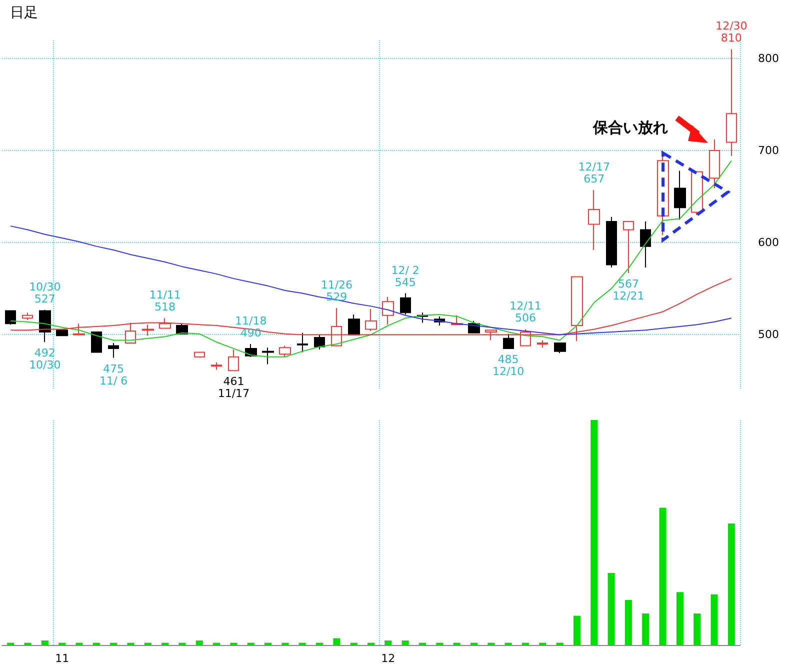 The width and height of the screenshot is (800, 666). Describe the element at coordinates (388, 658) in the screenshot. I see `x-tick-label: 12` at that location.